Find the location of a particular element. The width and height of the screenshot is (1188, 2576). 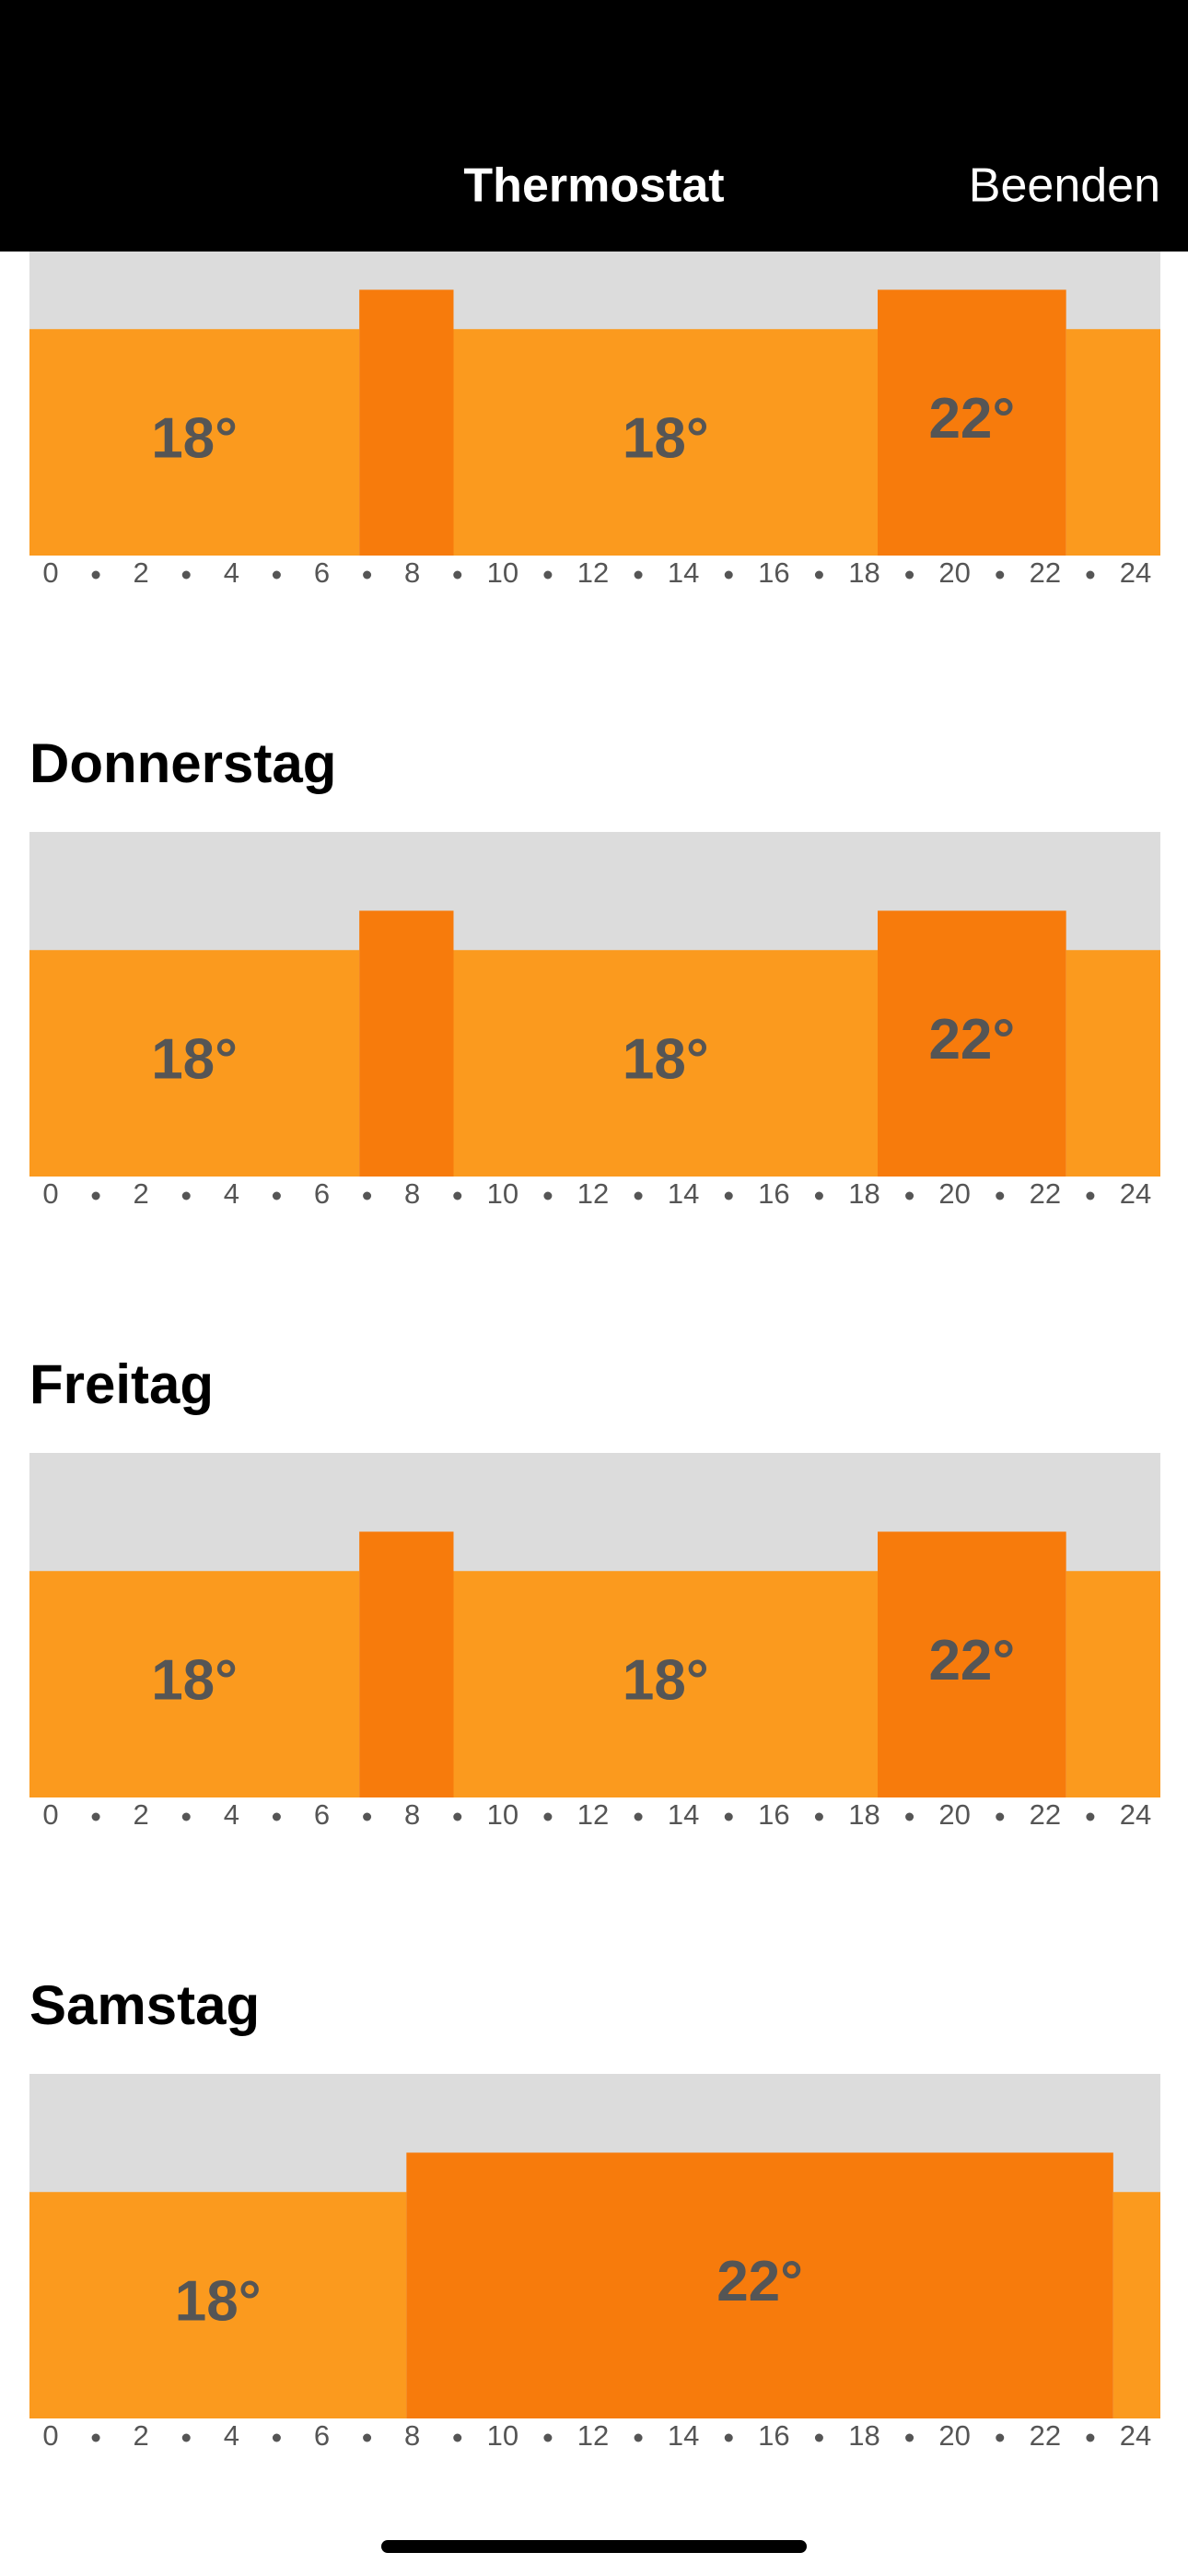

day-title: Samstag is located at coordinates (144, 2005).